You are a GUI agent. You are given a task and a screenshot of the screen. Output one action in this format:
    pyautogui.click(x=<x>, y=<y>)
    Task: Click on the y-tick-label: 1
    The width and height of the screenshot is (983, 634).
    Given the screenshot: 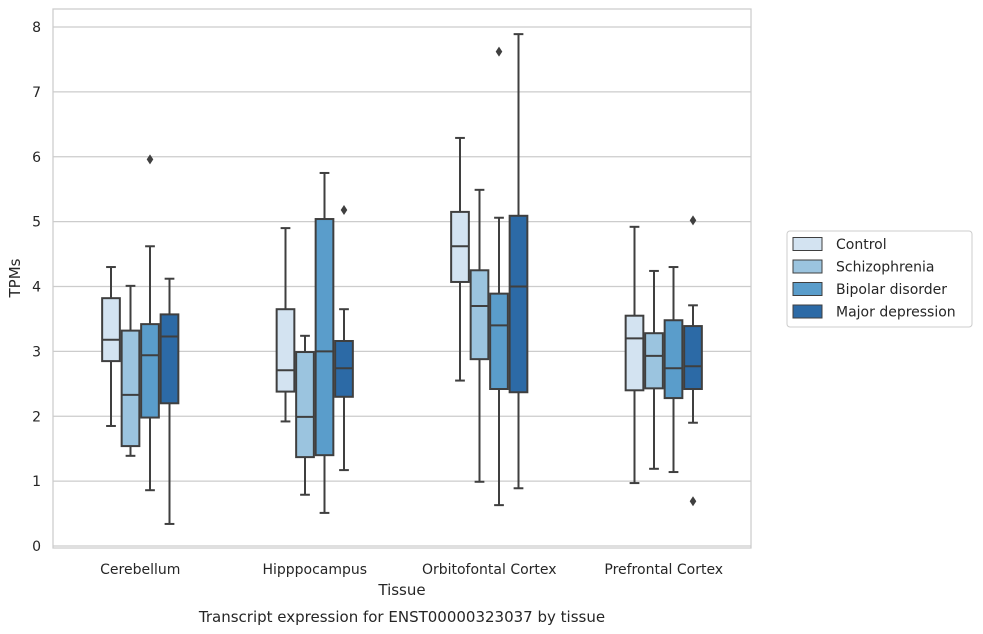 What is the action you would take?
    pyautogui.click(x=36, y=482)
    